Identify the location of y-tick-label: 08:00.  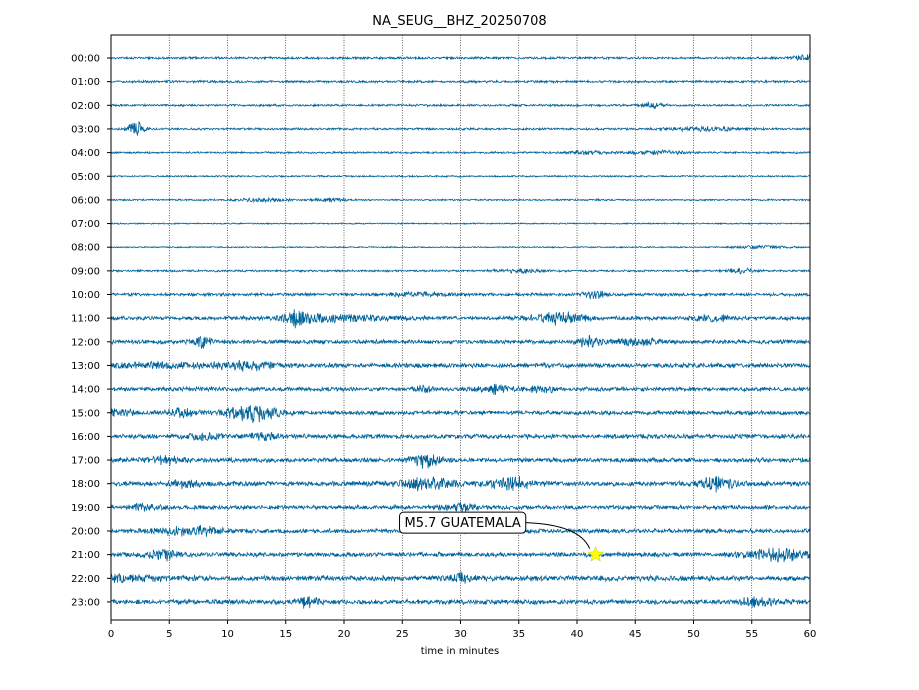
(85, 248).